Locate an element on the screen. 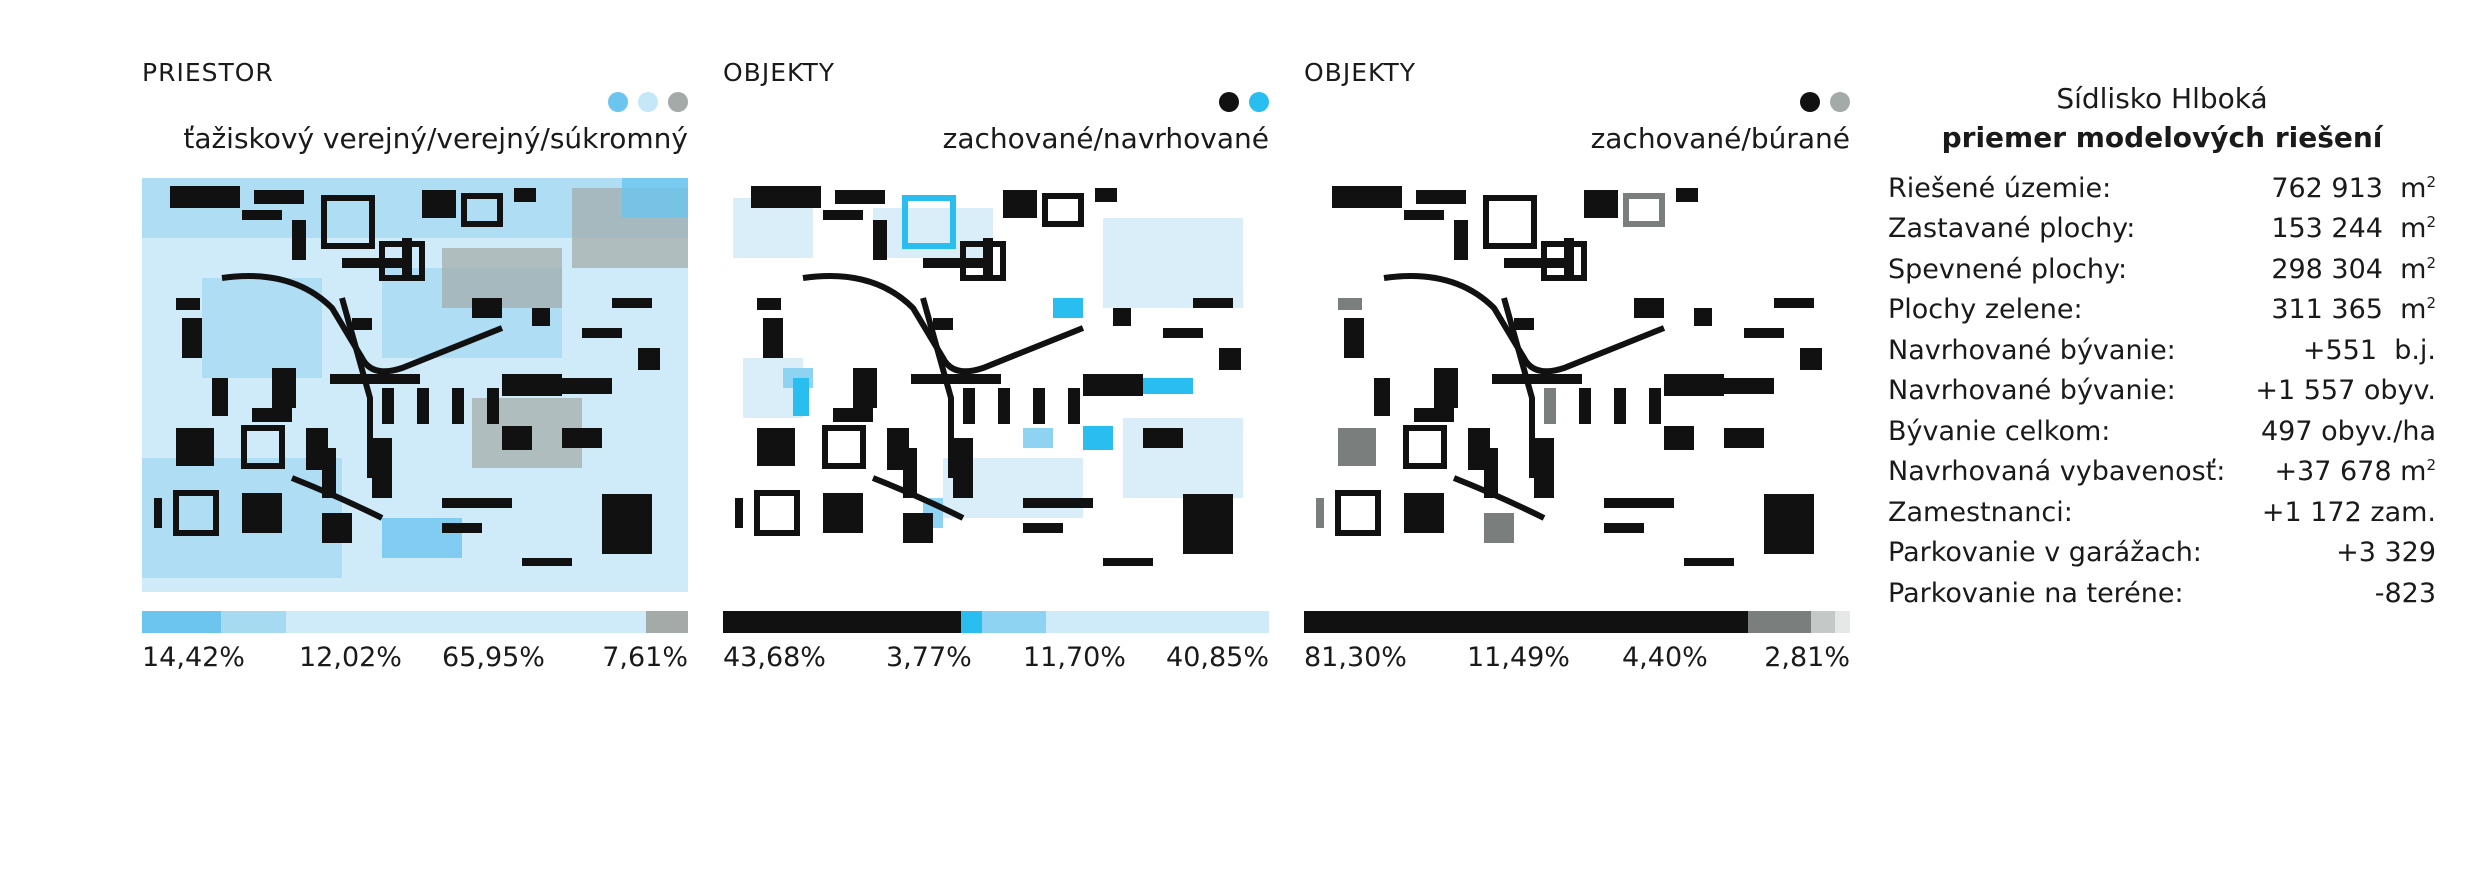  stats-unit: b.j. is located at coordinates (2415, 350).